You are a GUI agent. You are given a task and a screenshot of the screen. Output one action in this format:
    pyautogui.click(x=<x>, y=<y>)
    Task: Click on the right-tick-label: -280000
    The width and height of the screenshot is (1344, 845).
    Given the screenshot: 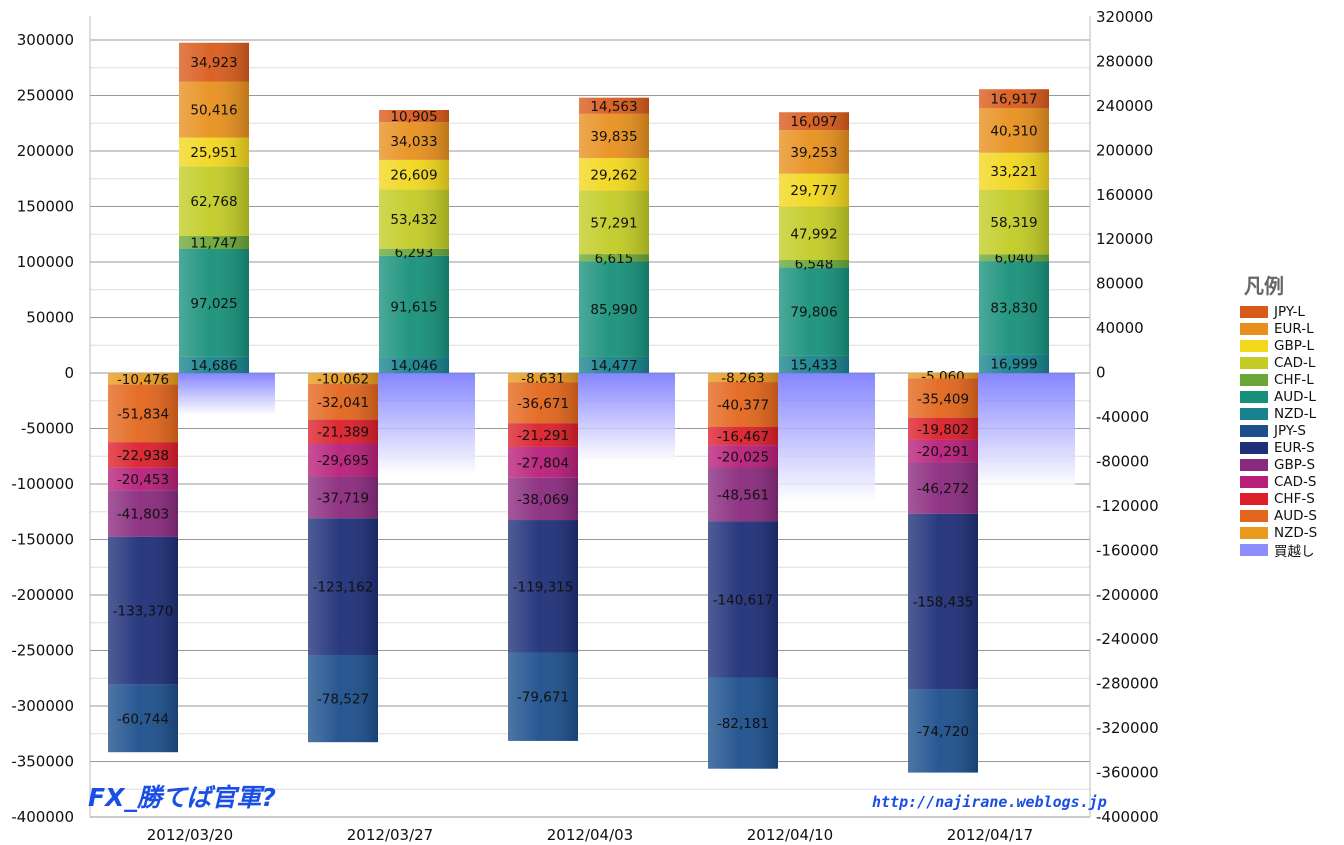 What is the action you would take?
    pyautogui.click(x=1127, y=684)
    